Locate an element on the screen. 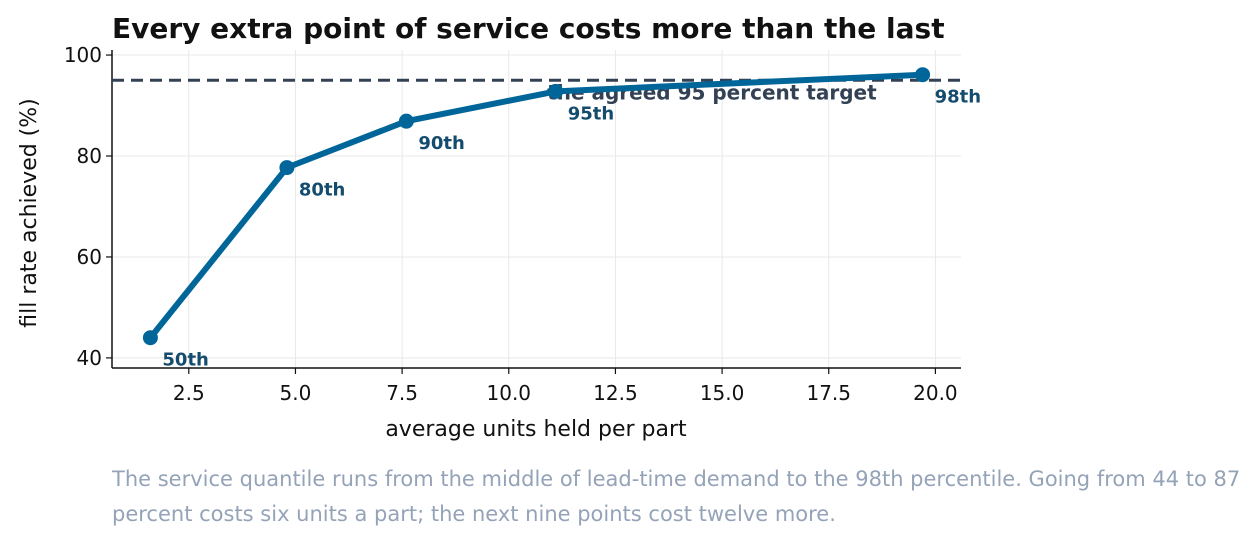  y-tick-label: 80 is located at coordinates (89, 156).